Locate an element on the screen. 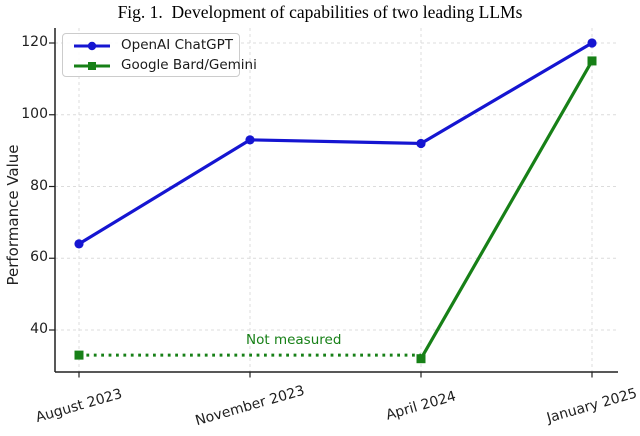 This screenshot has width=640, height=436. y-tick-label: 60 is located at coordinates (39, 257).